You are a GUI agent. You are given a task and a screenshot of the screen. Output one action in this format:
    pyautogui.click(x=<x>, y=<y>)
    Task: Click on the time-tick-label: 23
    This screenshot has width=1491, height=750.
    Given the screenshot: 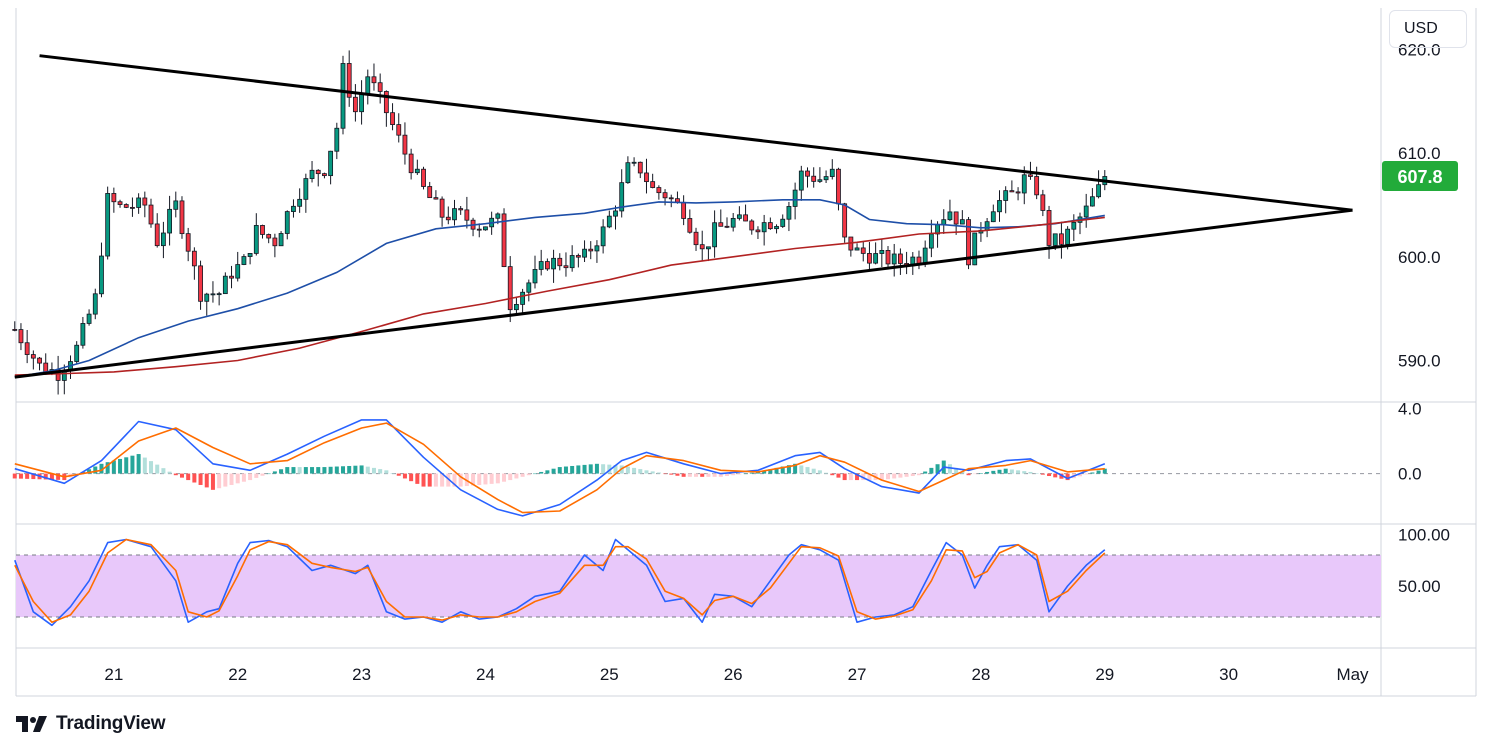 What is the action you would take?
    pyautogui.click(x=361, y=674)
    